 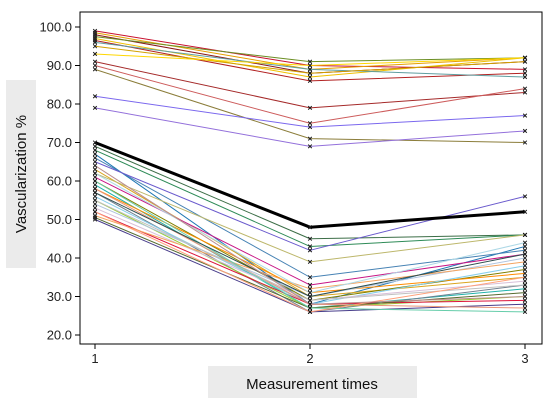 I want to click on x-axis-title: Measurement times, so click(x=312, y=384).